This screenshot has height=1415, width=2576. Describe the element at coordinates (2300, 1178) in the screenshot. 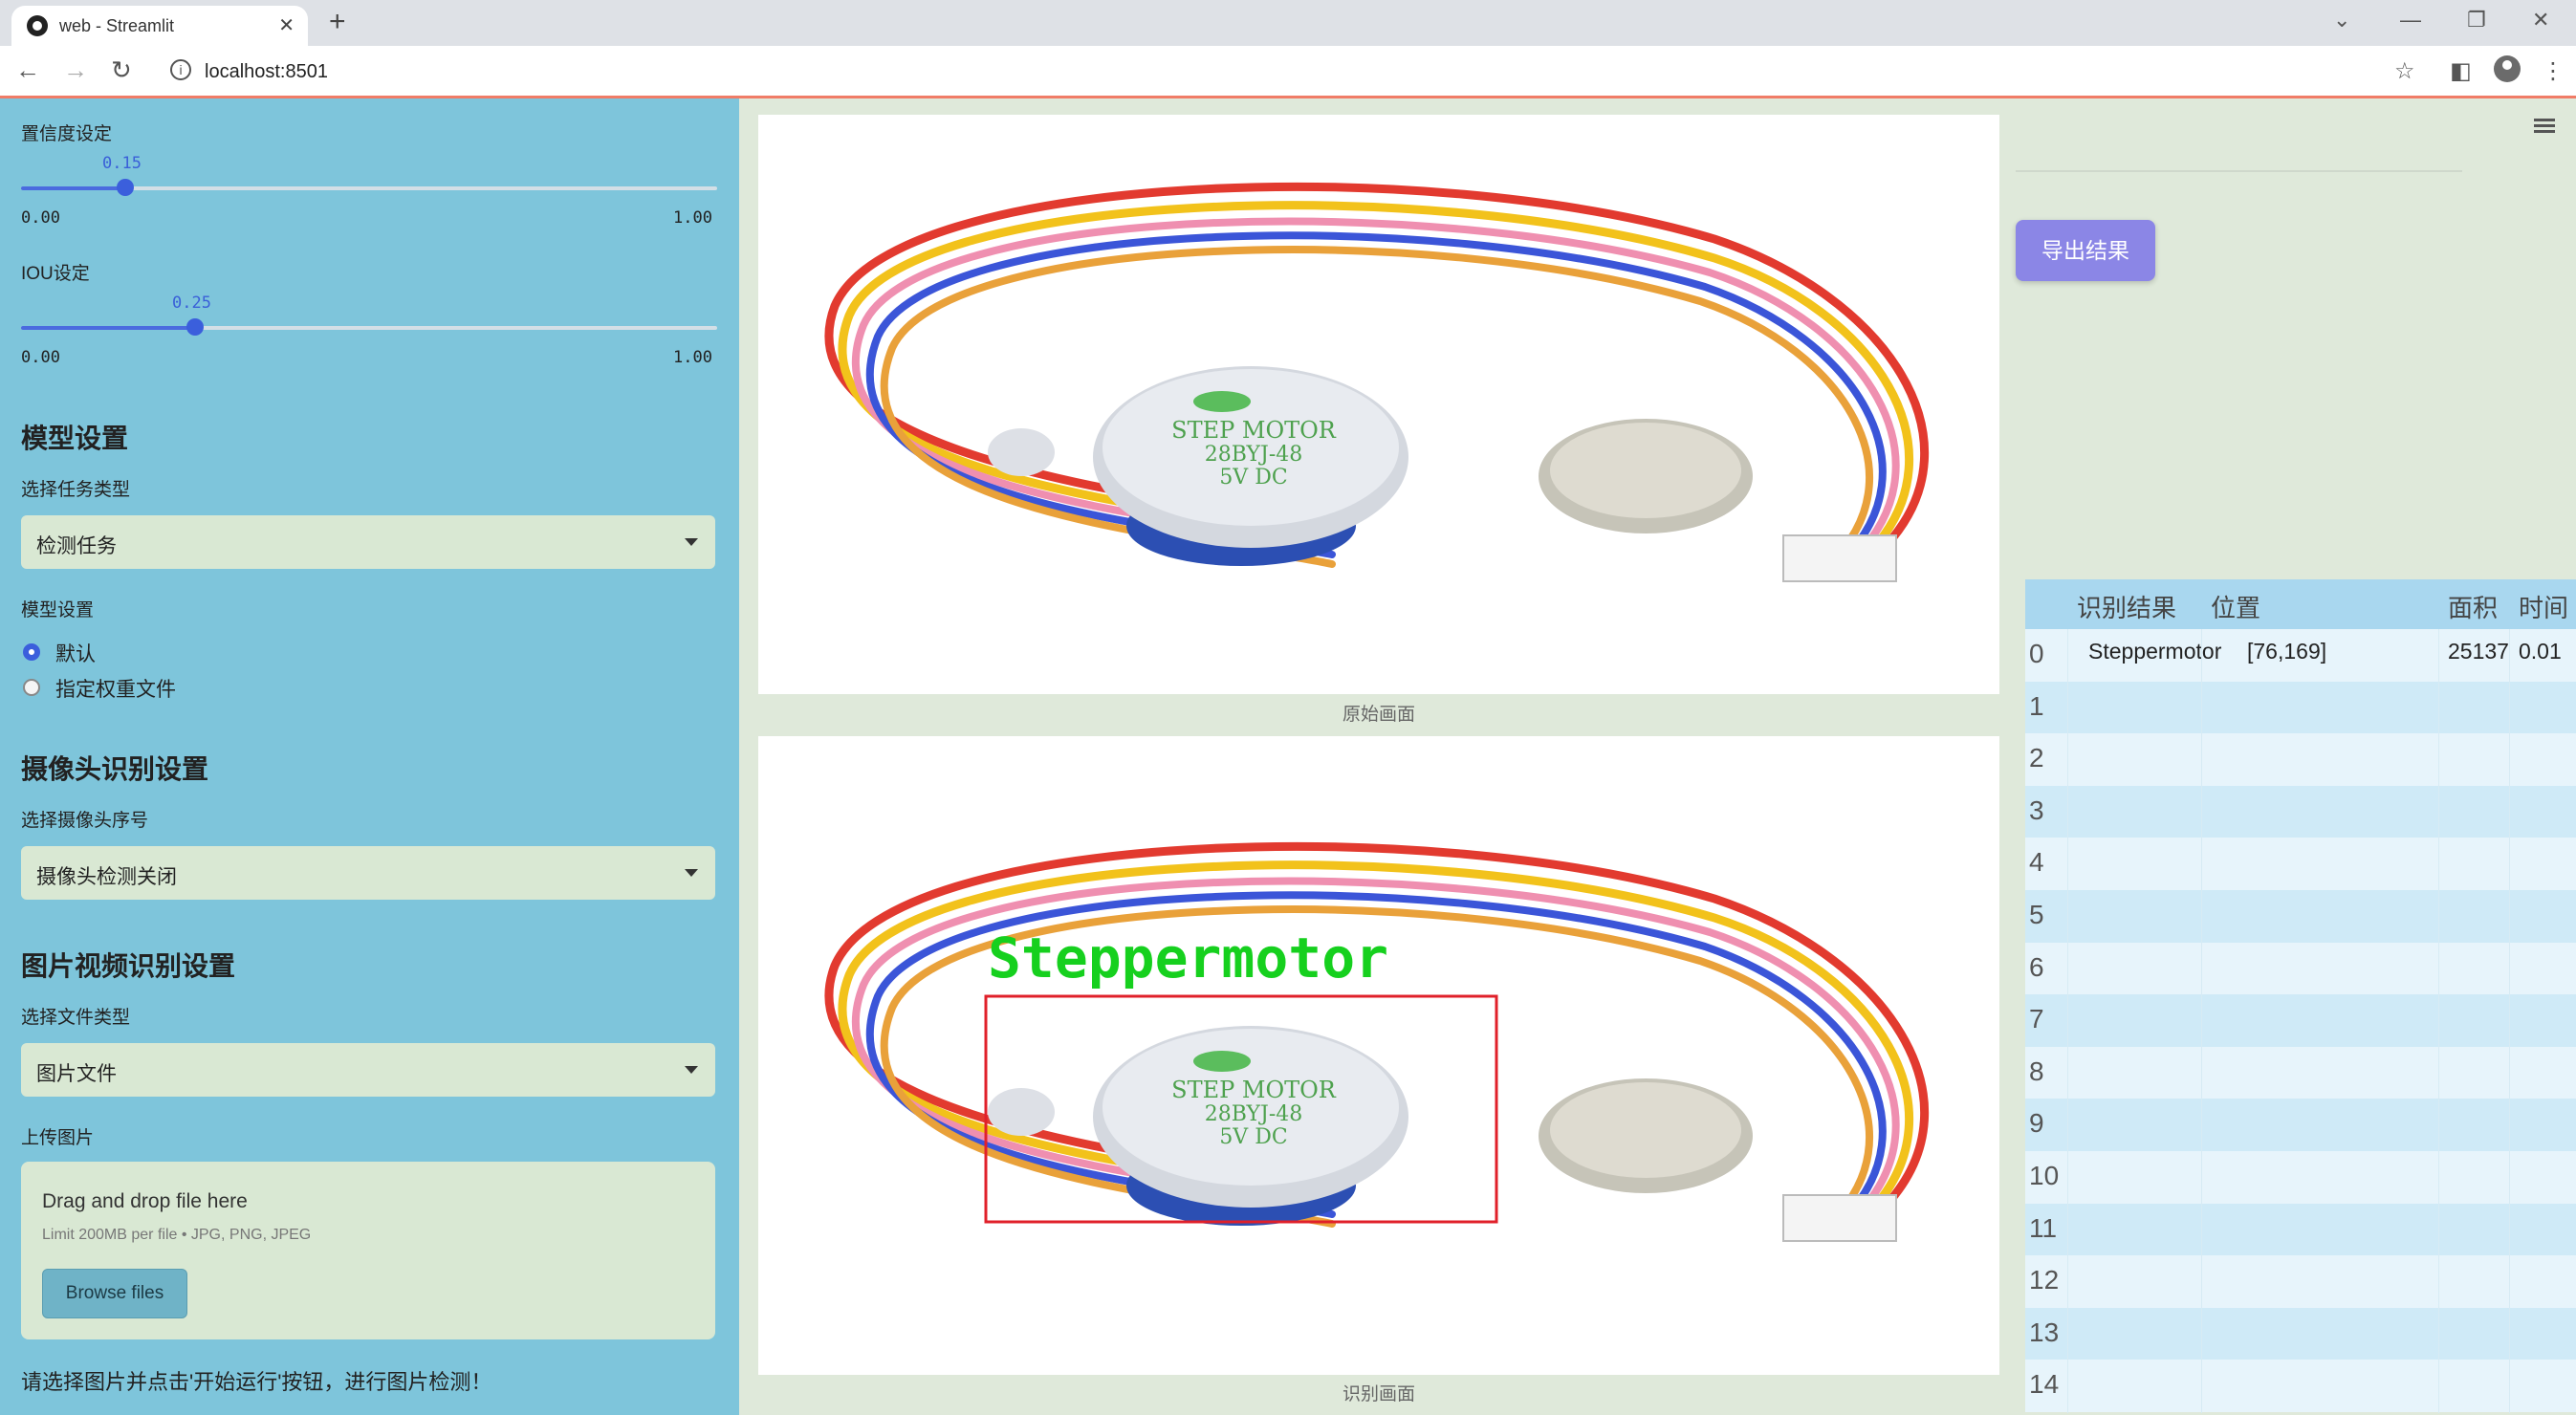

I see `table-row: 10` at that location.